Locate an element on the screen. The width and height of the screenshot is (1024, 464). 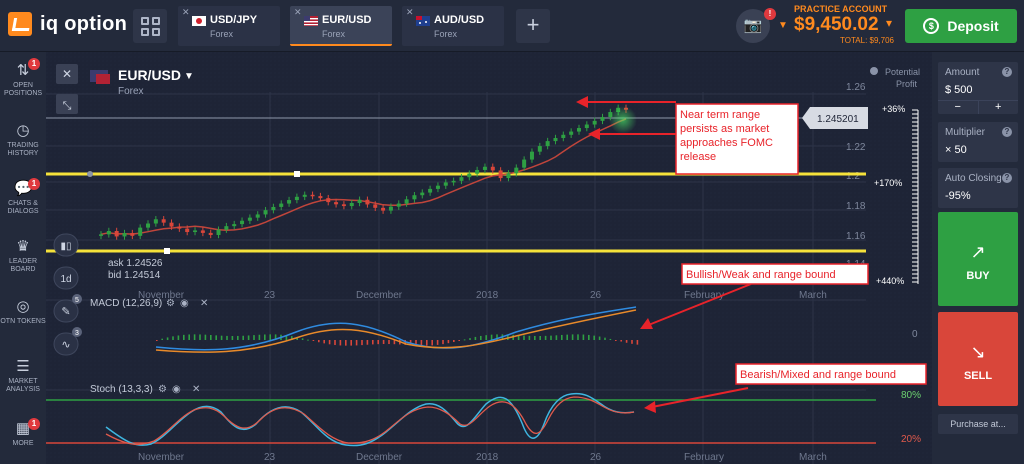
time-tick: 23 is located at coordinates (270, 295).